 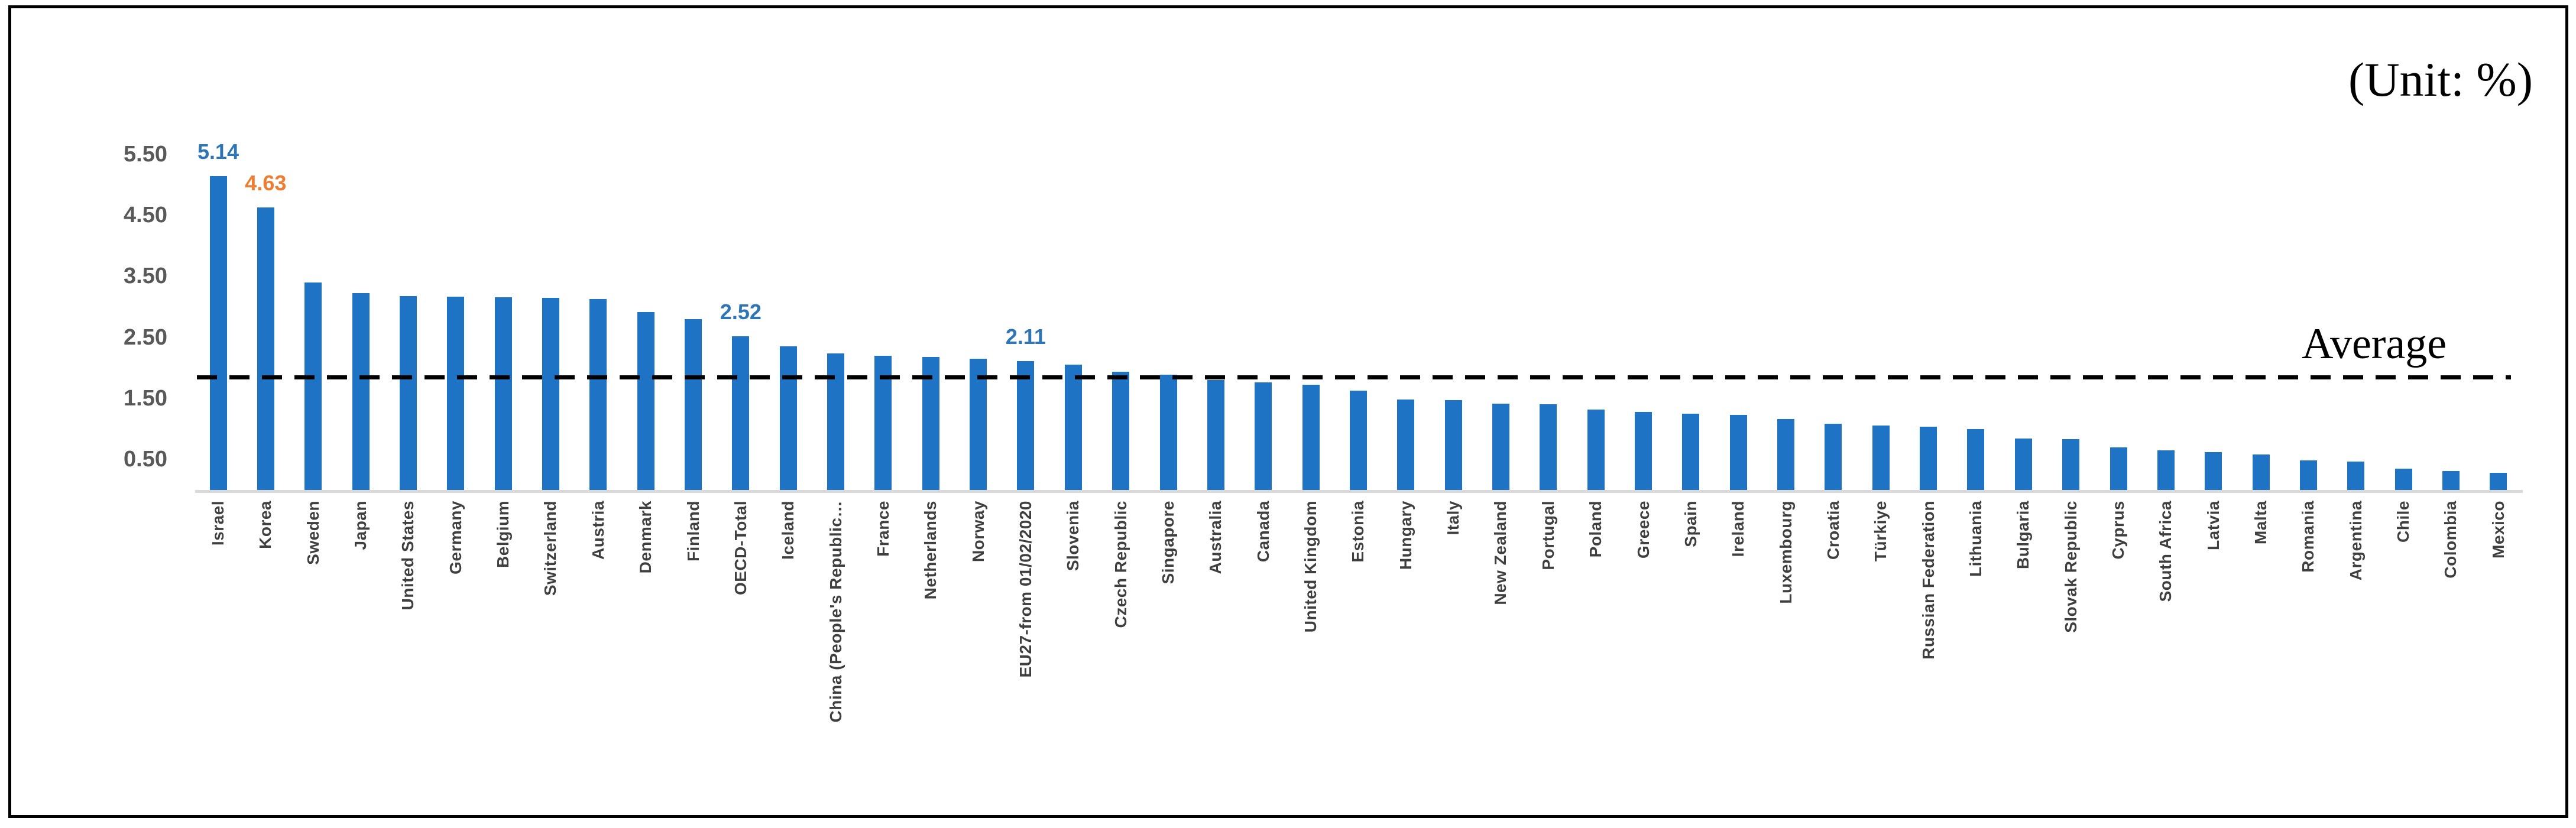 What do you see at coordinates (2261, 472) in the screenshot?
I see `bar-malta` at bounding box center [2261, 472].